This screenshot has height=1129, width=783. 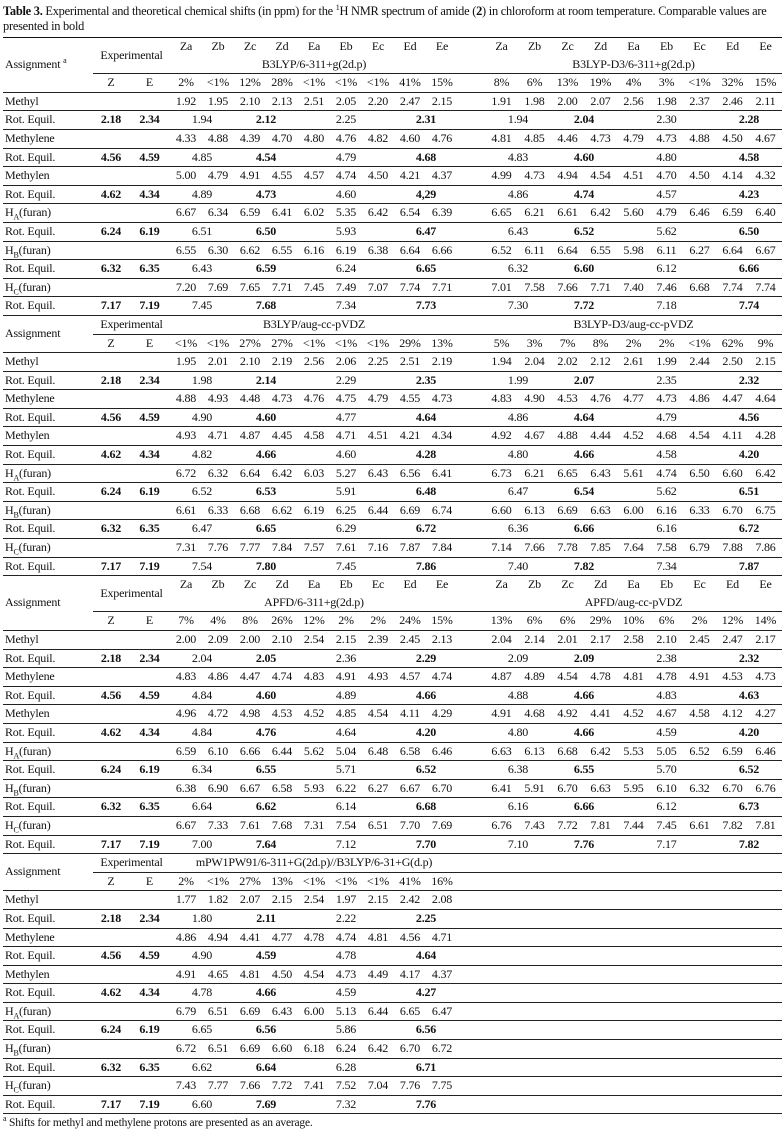 What do you see at coordinates (666, 752) in the screenshot?
I see `shift-value: 5.05` at bounding box center [666, 752].